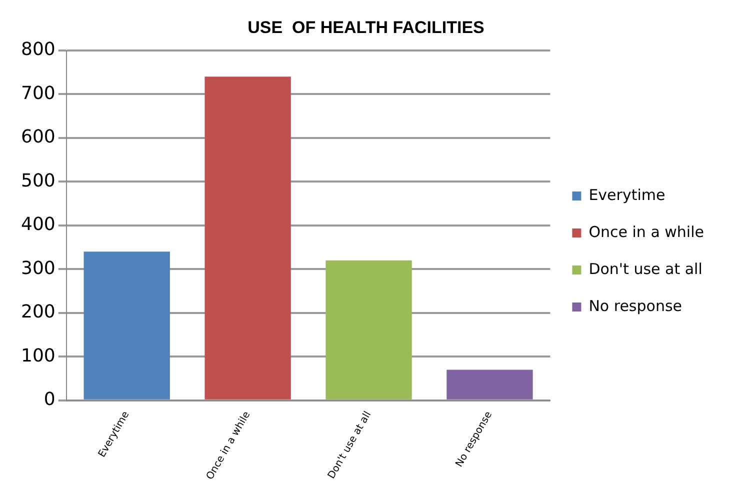  Describe the element at coordinates (38, 312) in the screenshot. I see `y-tick-label: 200` at that location.